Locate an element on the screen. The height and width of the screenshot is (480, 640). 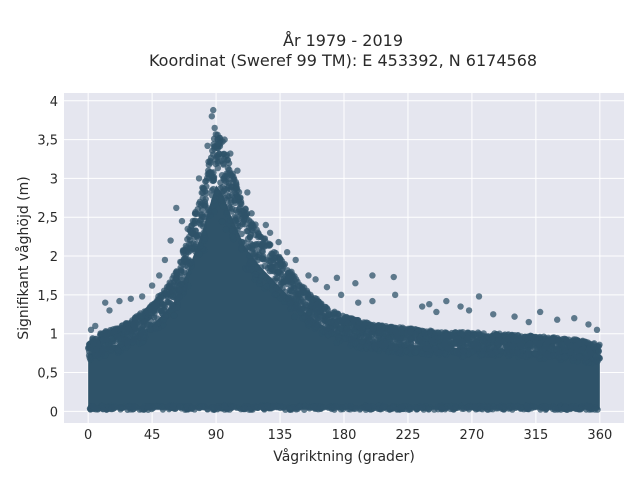
x-tick-label: 0 is located at coordinates (88, 435).